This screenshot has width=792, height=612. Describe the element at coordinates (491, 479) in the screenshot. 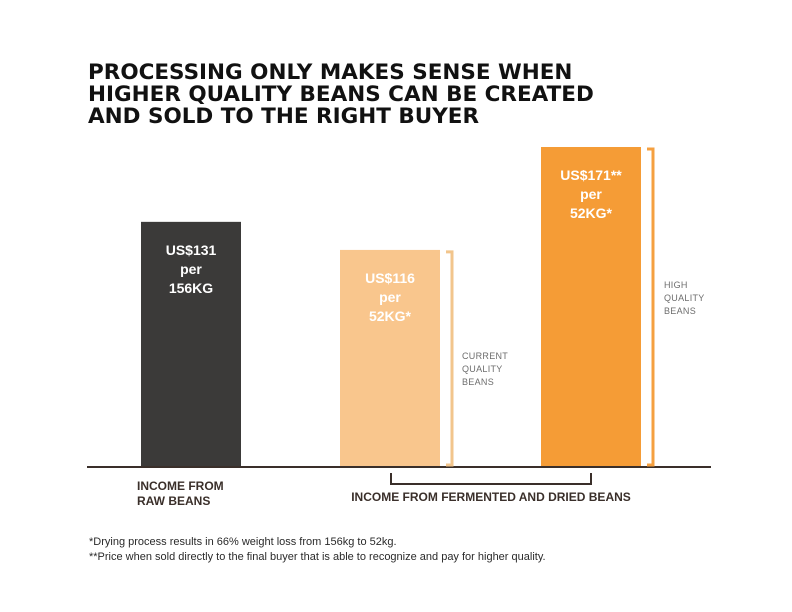

I see `group-bracket-fermented` at that location.